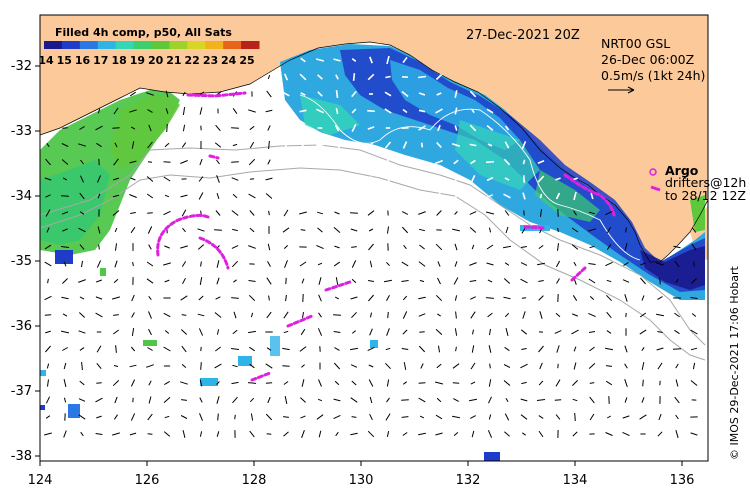 The height and width of the screenshot is (496, 750). What do you see at coordinates (361, 474) in the screenshot?
I see `x-axis: 124 126 128 130 132 134 136` at bounding box center [361, 474].